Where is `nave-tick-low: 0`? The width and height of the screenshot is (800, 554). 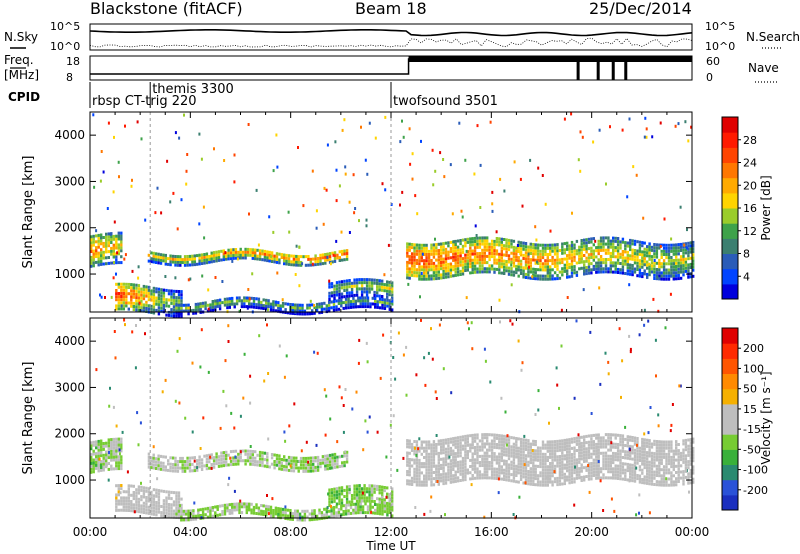
nave-tick-low: 0 is located at coordinates (709, 77).